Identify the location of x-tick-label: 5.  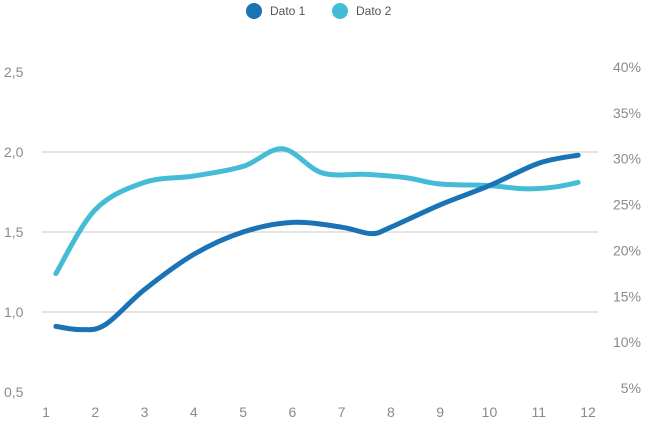
(243, 412).